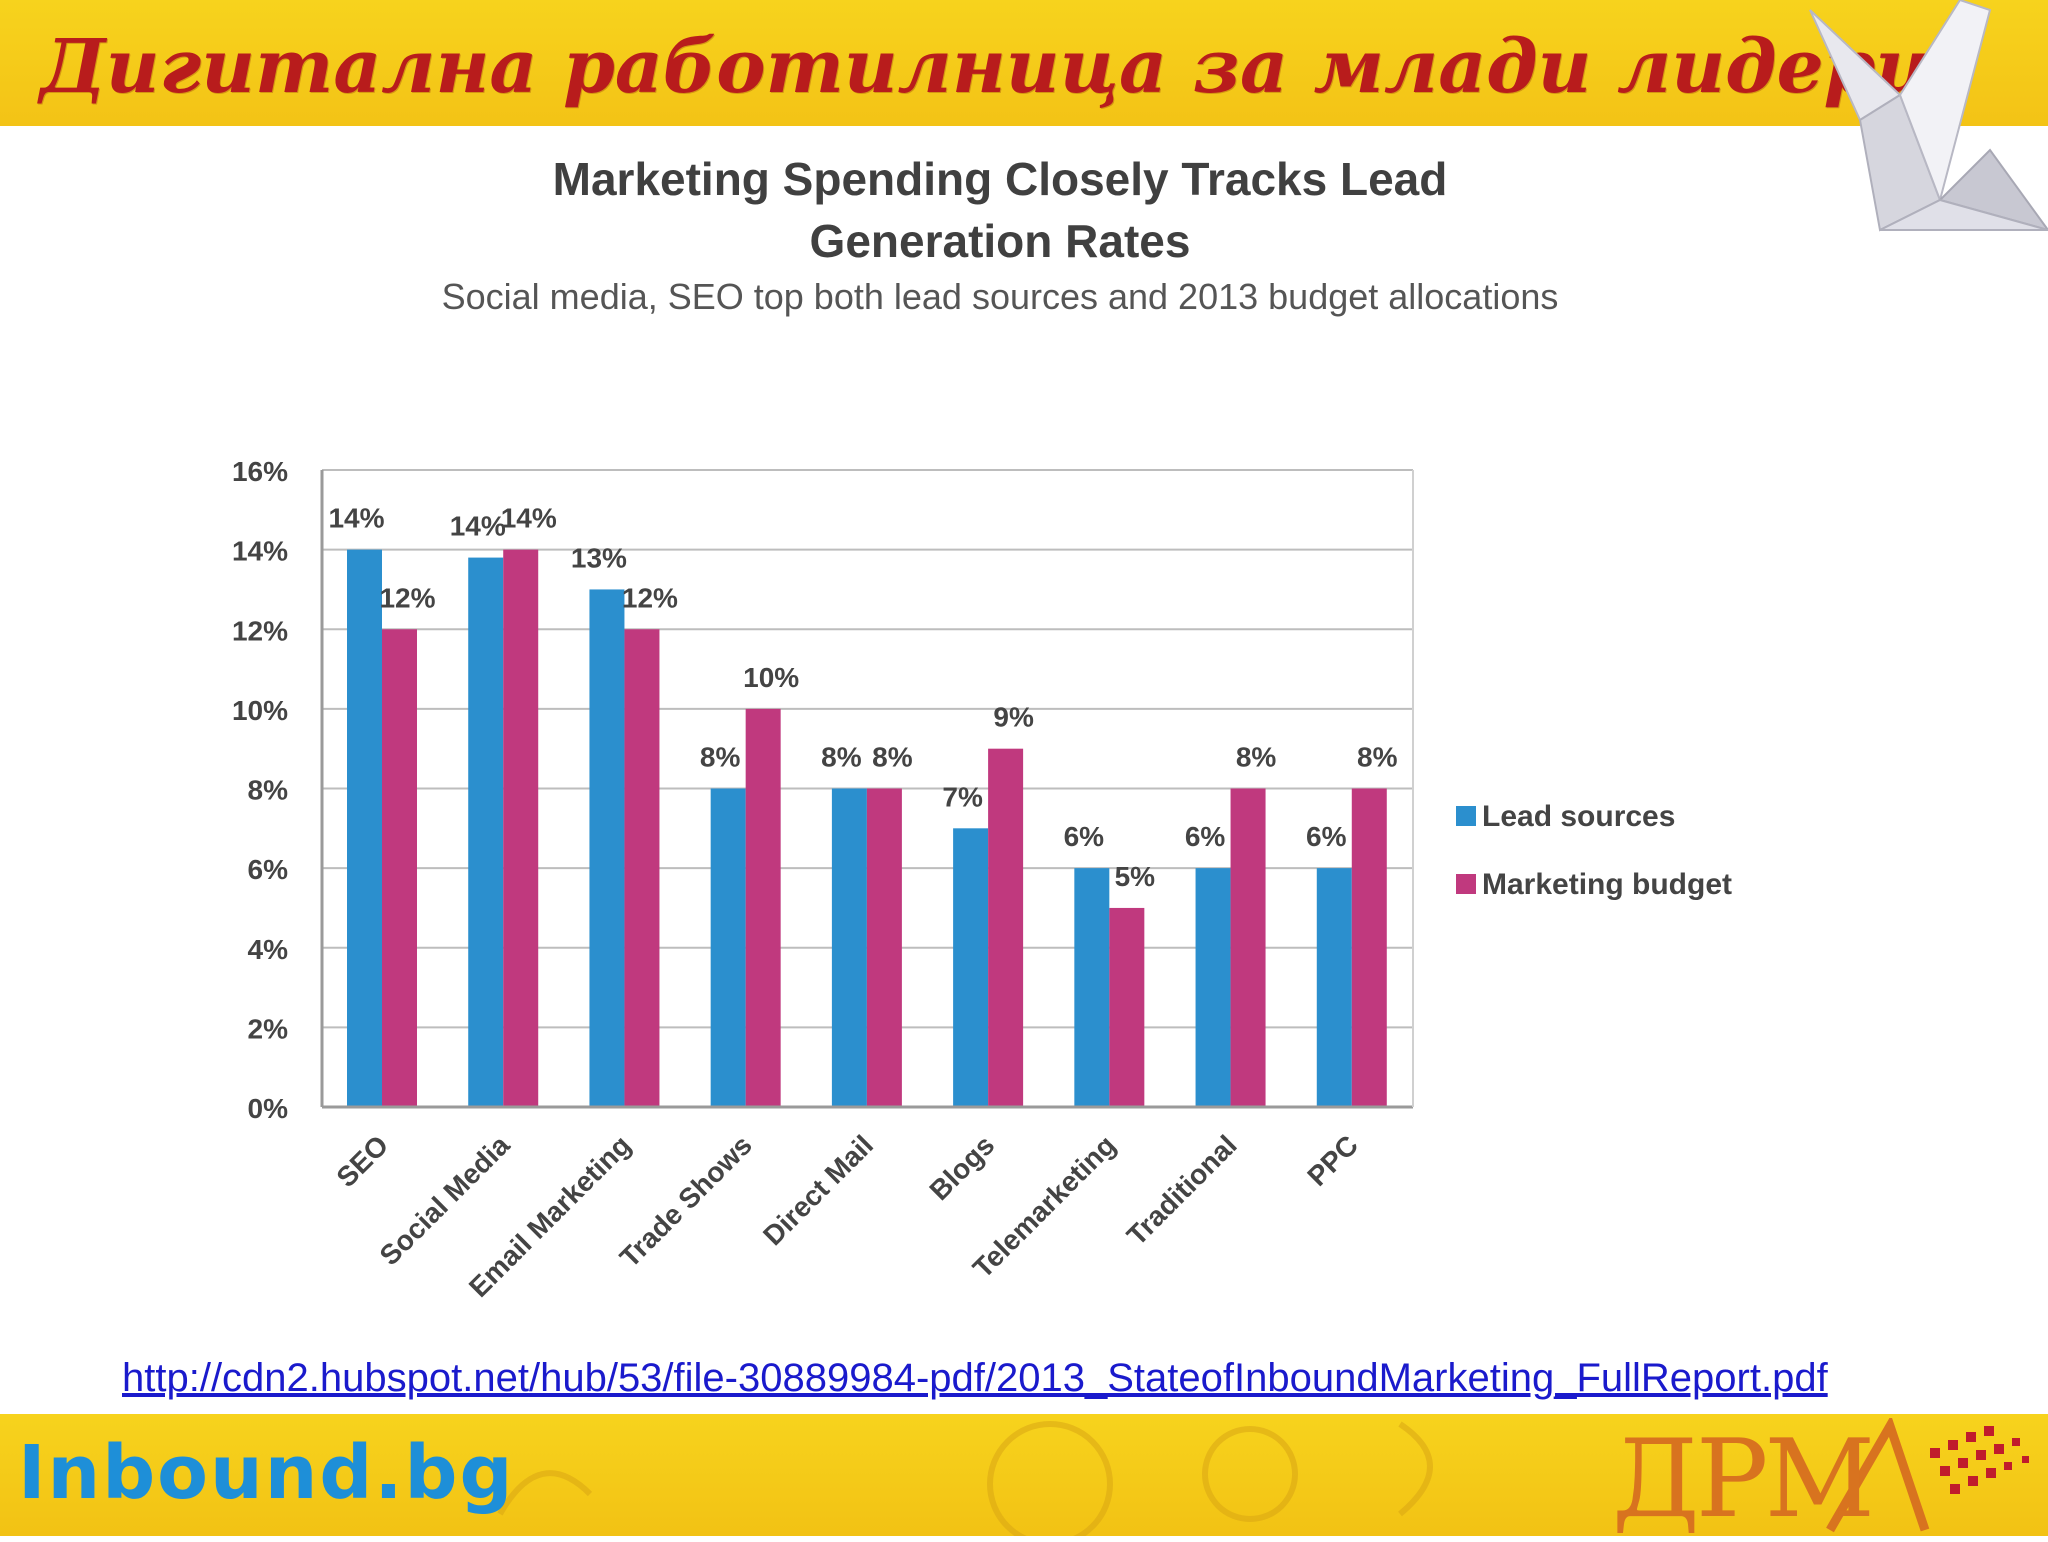 The height and width of the screenshot is (1542, 2048). I want to click on chart-title-line2: Generation Rates, so click(1000, 241).